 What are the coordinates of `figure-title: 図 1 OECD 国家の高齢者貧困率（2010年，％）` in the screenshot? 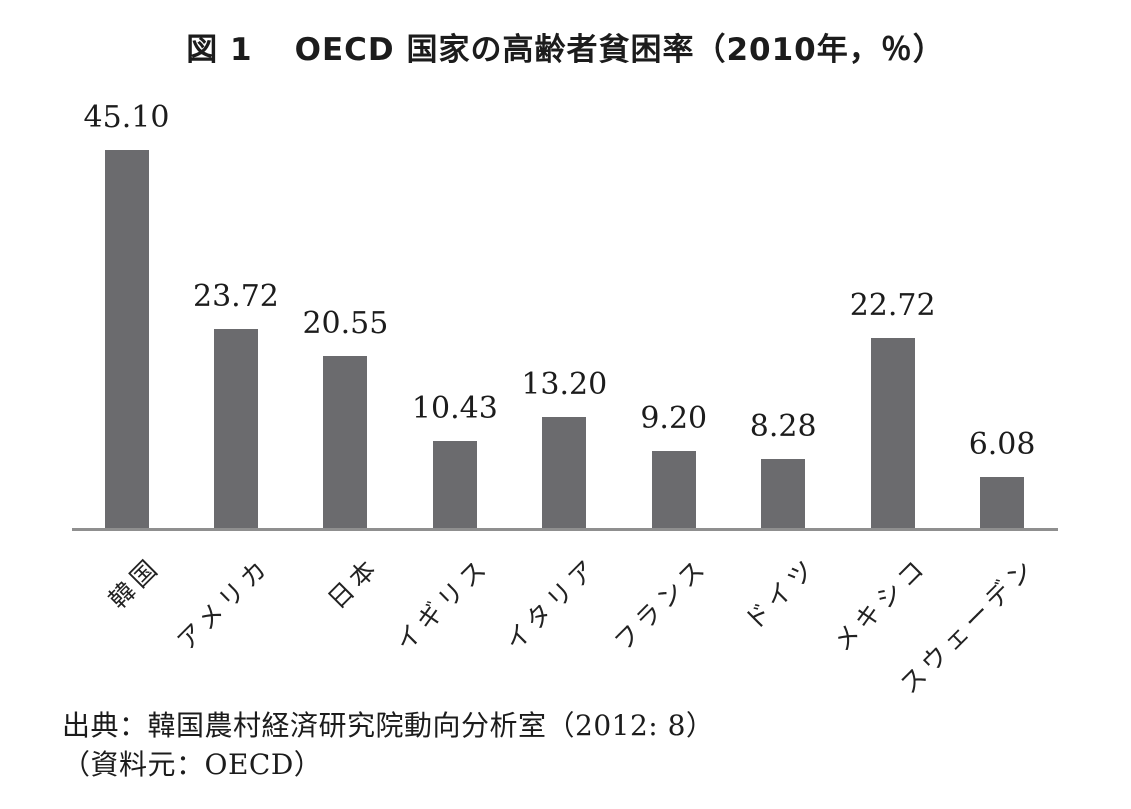 It's located at (565, 46).